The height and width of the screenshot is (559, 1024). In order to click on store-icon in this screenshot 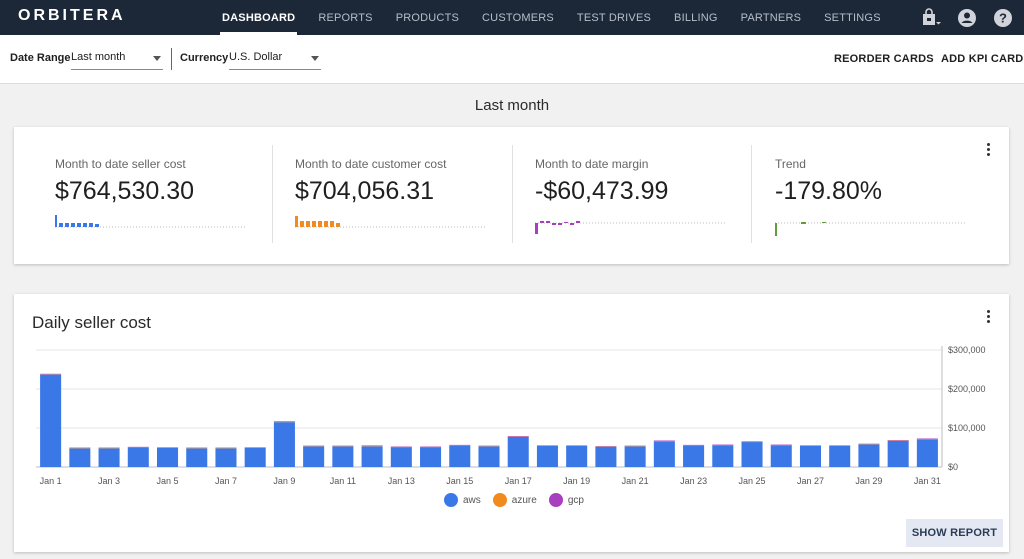, I will do `click(931, 18)`.